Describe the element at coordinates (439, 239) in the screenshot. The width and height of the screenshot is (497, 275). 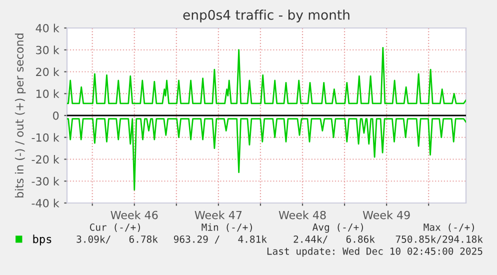
I see `text: 750.85k/294.18k` at that location.